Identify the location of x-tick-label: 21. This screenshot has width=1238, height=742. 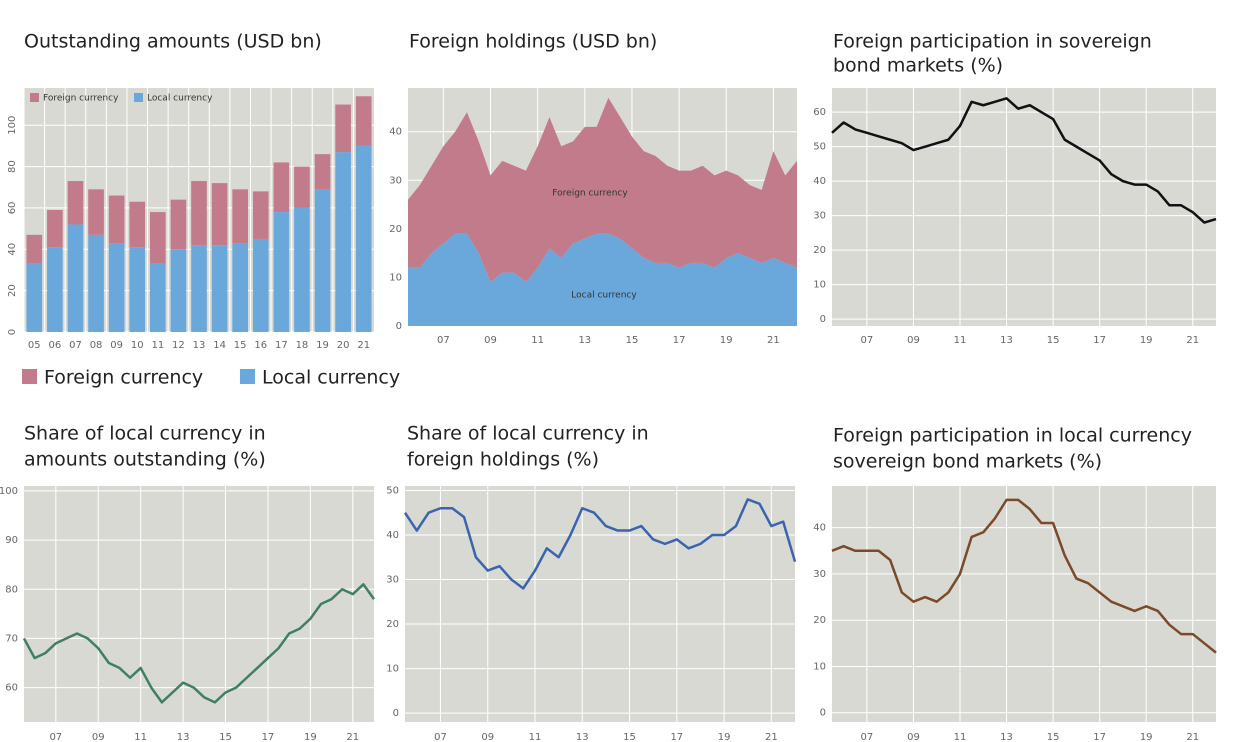
(773, 340).